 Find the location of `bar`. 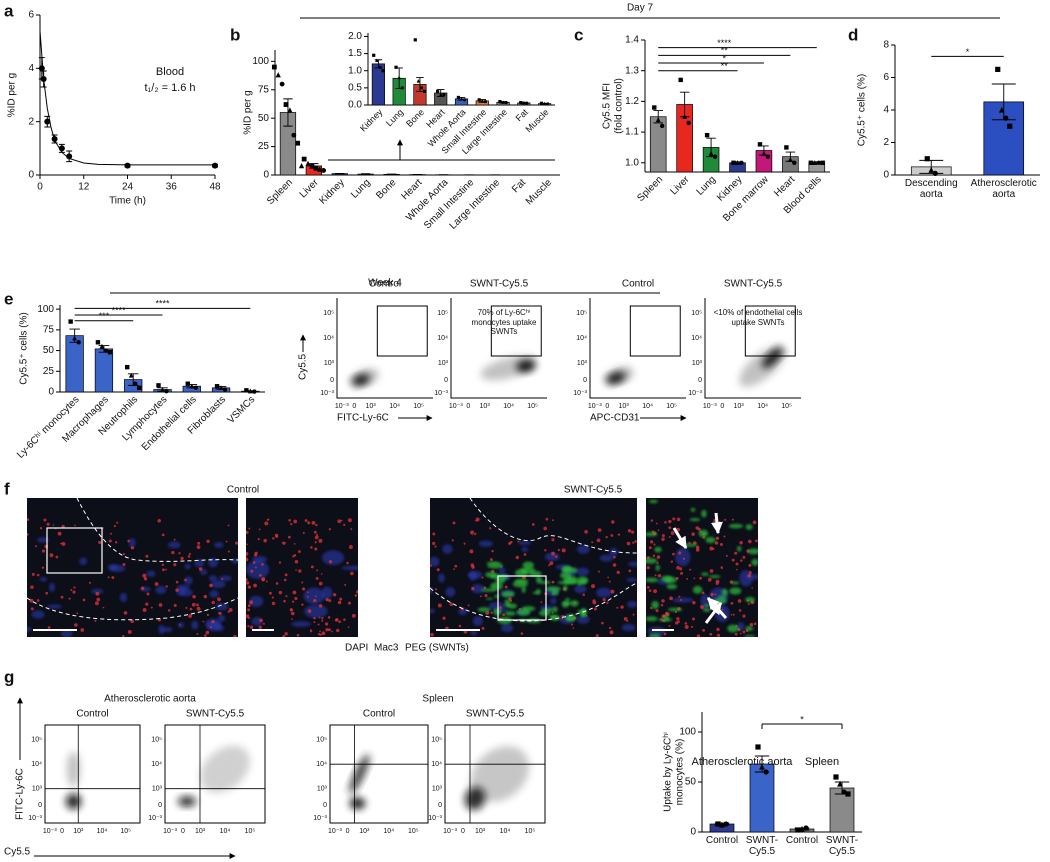

bar is located at coordinates (762, 798).